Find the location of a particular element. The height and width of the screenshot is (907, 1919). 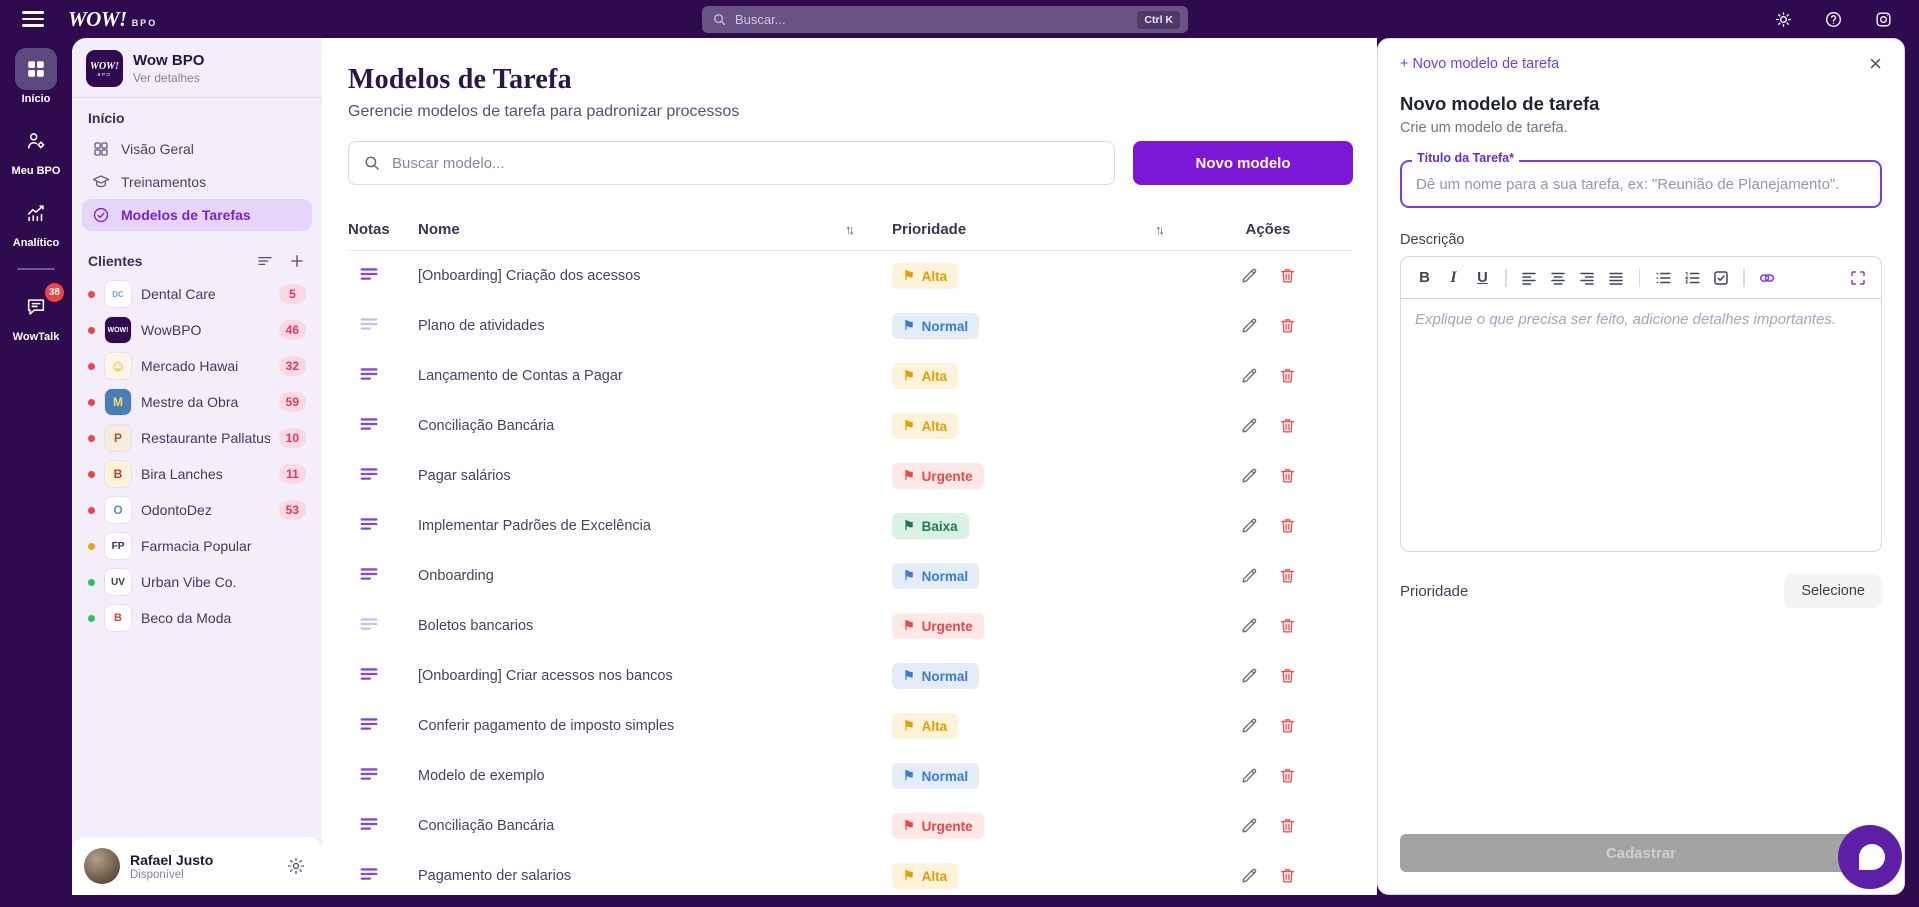

sidebar-item-modelos-de-tarefas: Modelos de Tarefas is located at coordinates (197, 215).